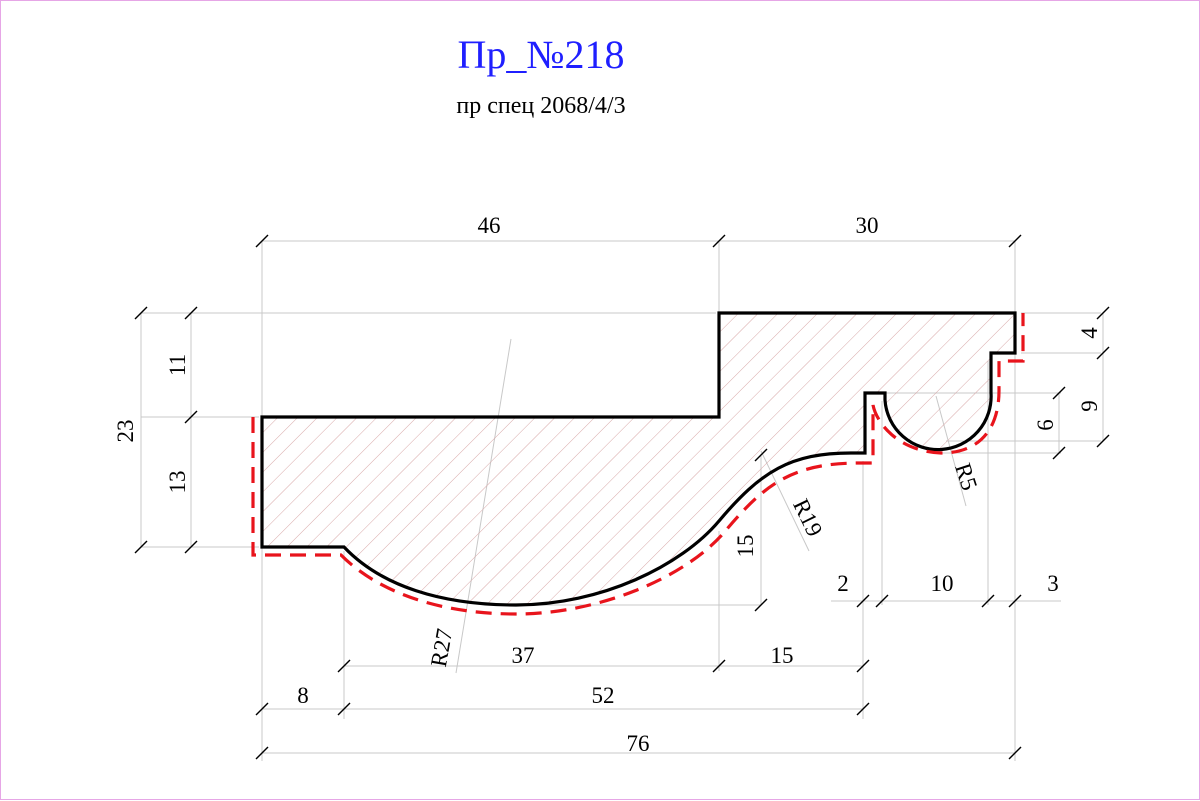  What do you see at coordinates (541, 54) in the screenshot?
I see `drawing-title: Пр_№218` at bounding box center [541, 54].